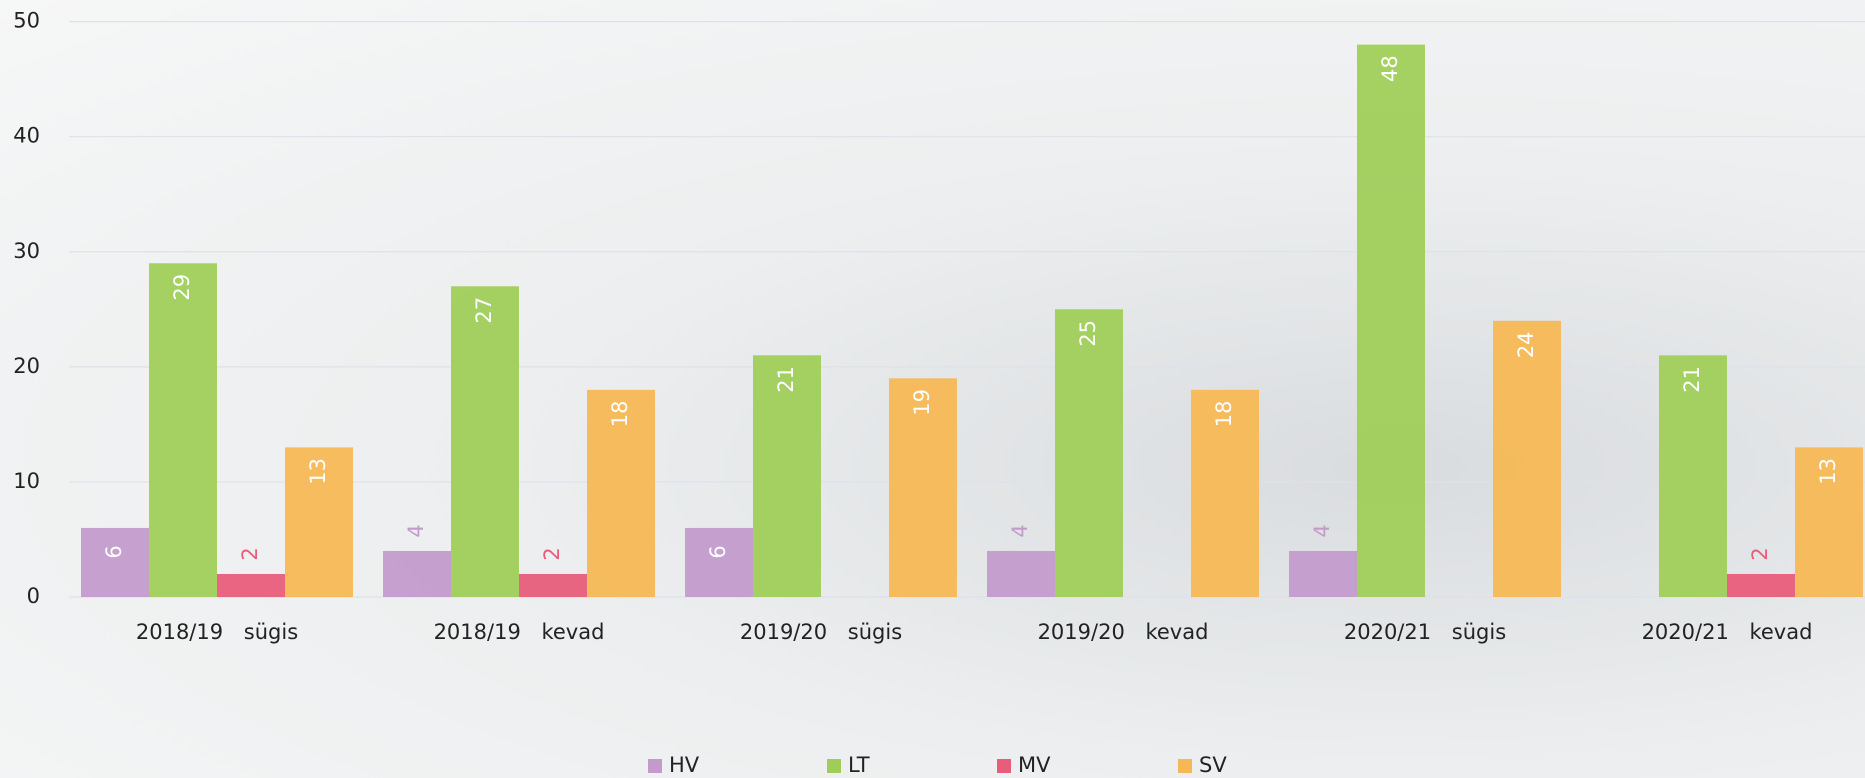 Image resolution: width=1865 pixels, height=778 pixels. Describe the element at coordinates (1425, 632) in the screenshot. I see `x-tick-label: 2020/21 sügis` at that location.